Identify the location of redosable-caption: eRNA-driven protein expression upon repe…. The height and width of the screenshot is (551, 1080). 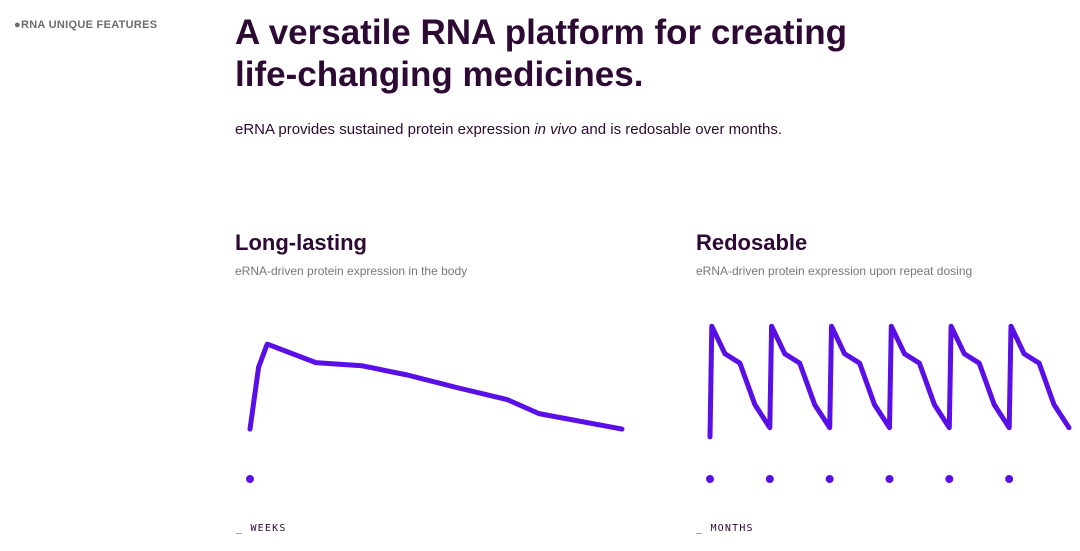
(834, 271).